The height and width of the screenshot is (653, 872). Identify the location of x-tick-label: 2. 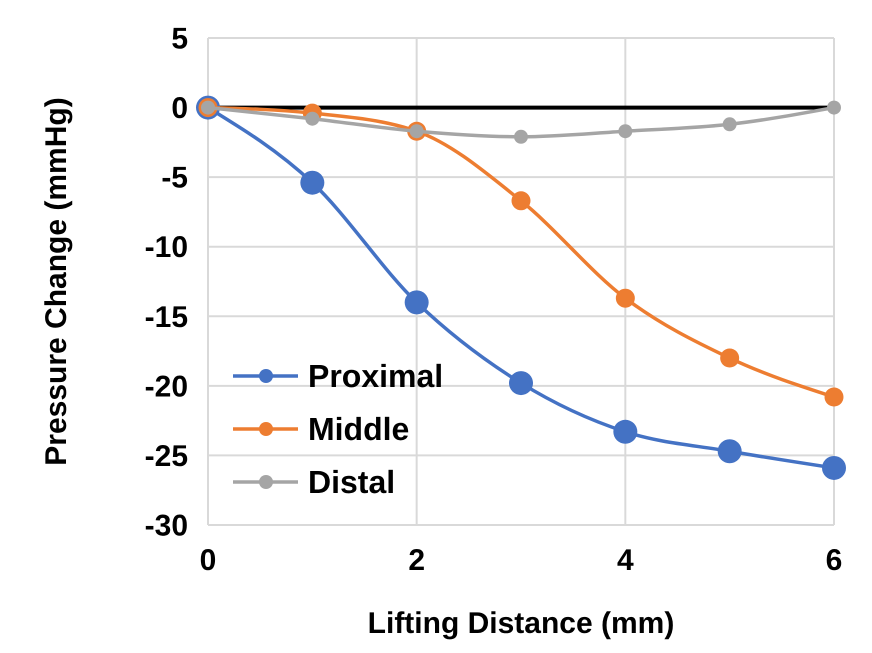
(417, 560).